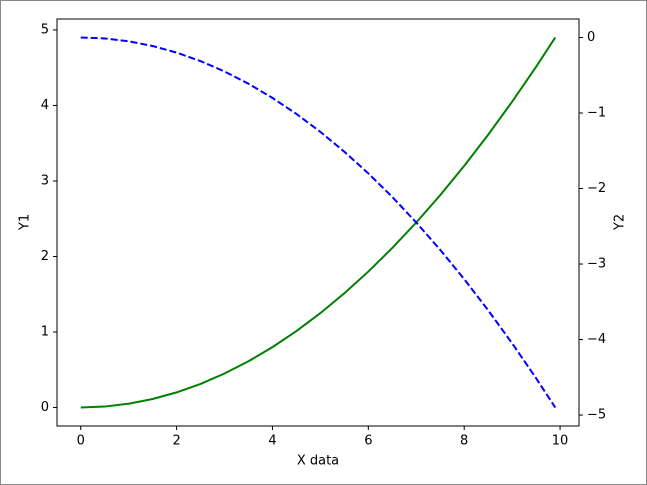 This screenshot has height=485, width=647. Describe the element at coordinates (45, 256) in the screenshot. I see `y-tick-label: 2` at that location.